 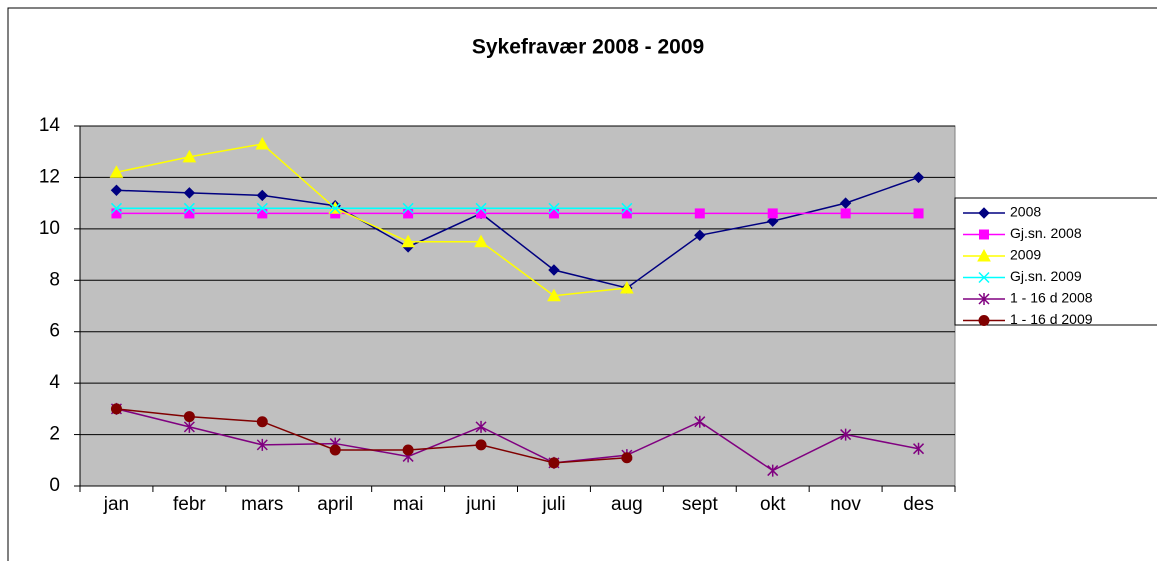 I want to click on x-tick-label: april, so click(x=335, y=504).